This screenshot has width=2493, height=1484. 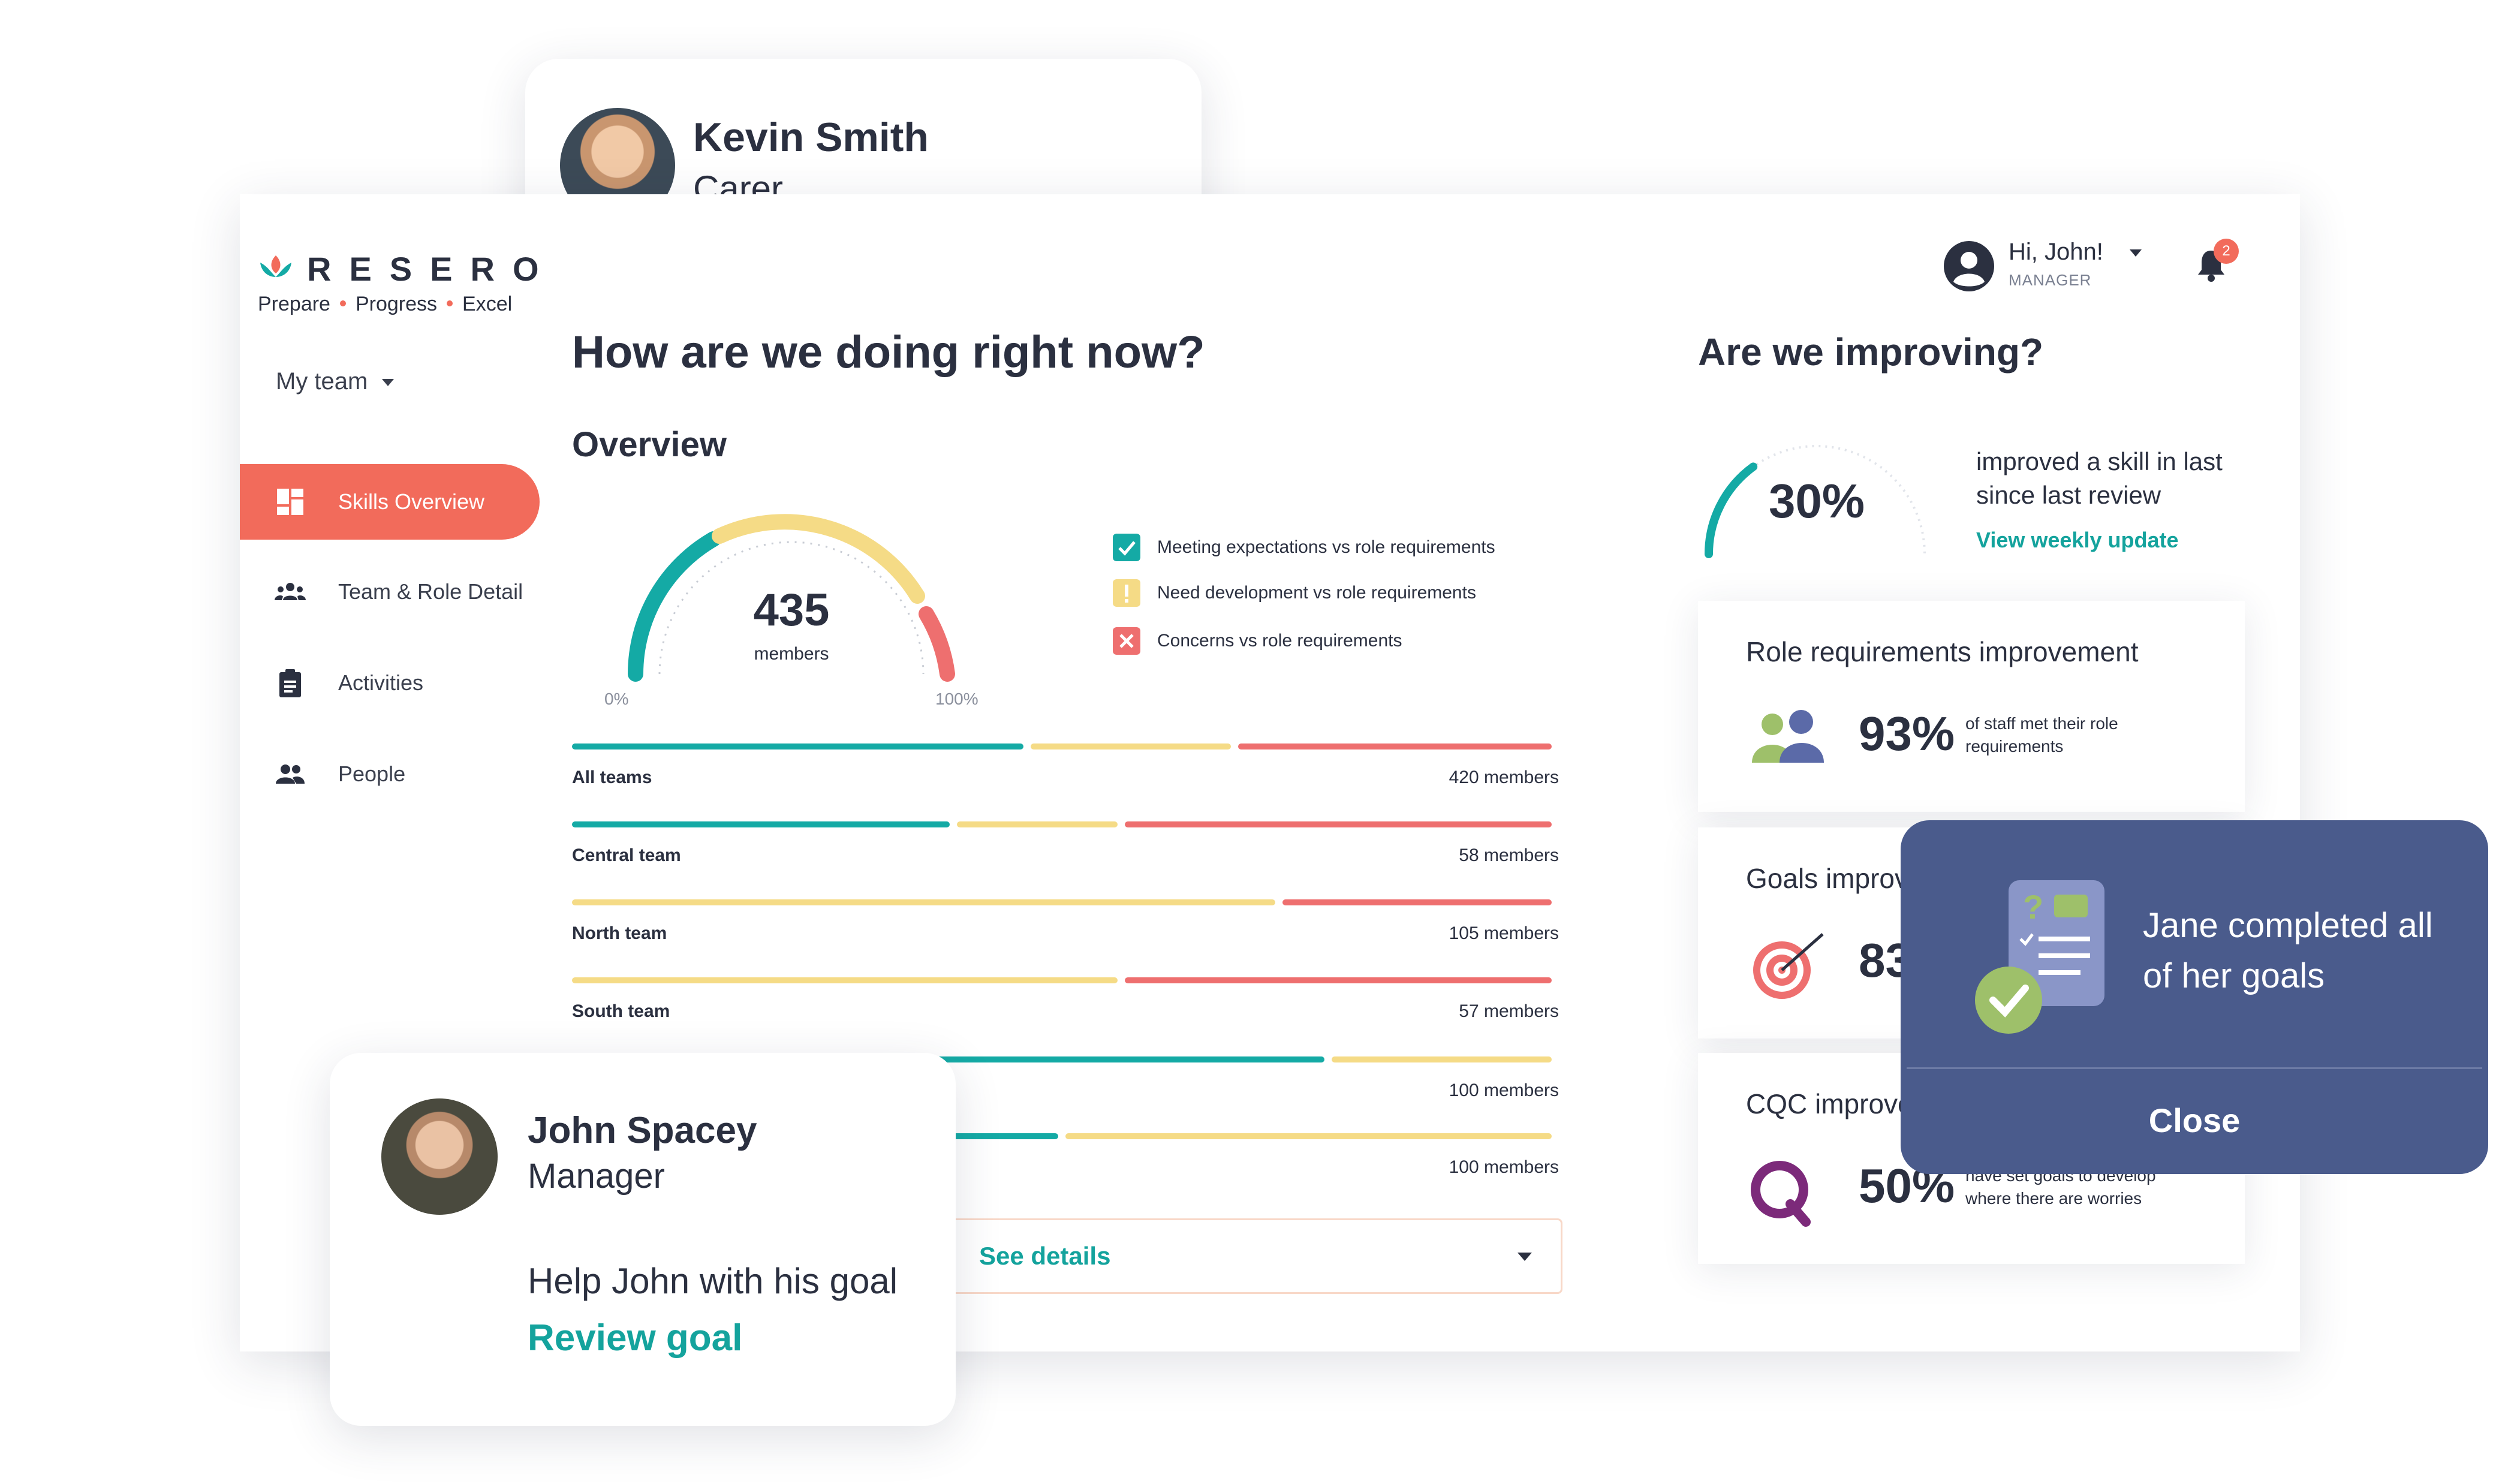 What do you see at coordinates (1065, 1083) in the screenshot?
I see `team-row: 100 members` at bounding box center [1065, 1083].